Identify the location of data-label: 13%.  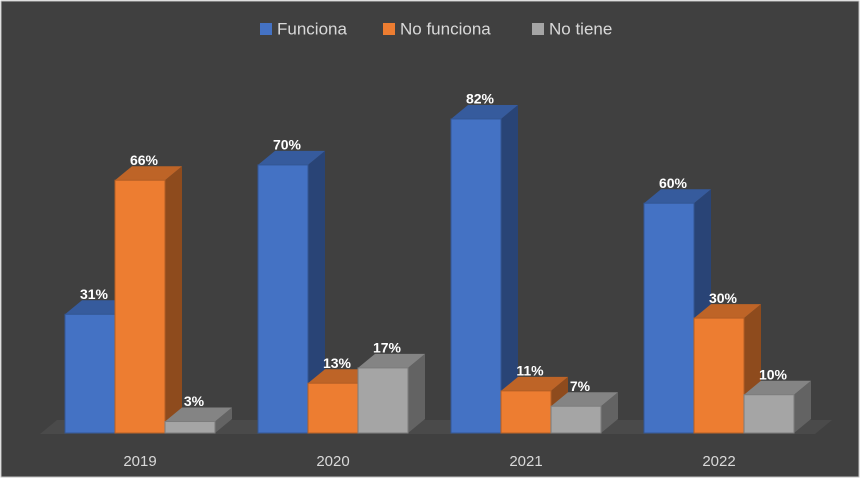
(337, 363).